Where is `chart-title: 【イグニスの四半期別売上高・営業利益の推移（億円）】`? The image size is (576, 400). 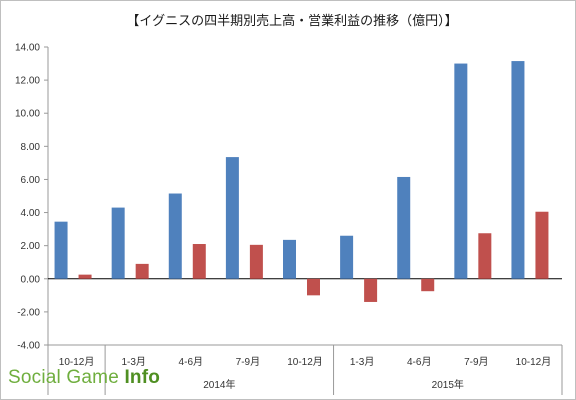
chart-title: 【イグニスの四半期別売上高・営業利益の推移（億円）】 is located at coordinates (291, 21).